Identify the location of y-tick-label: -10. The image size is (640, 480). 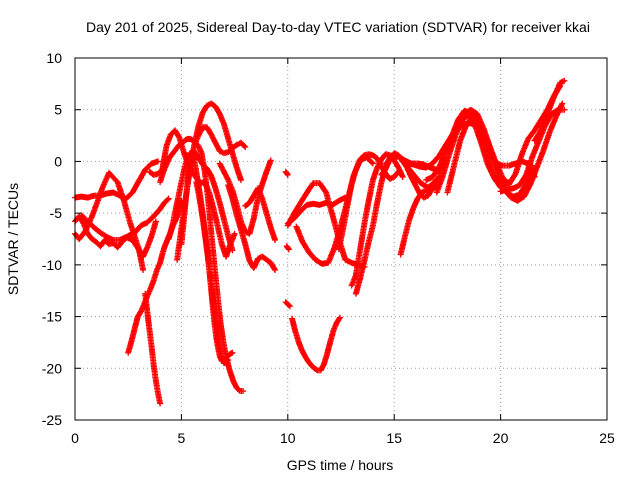
(52, 265).